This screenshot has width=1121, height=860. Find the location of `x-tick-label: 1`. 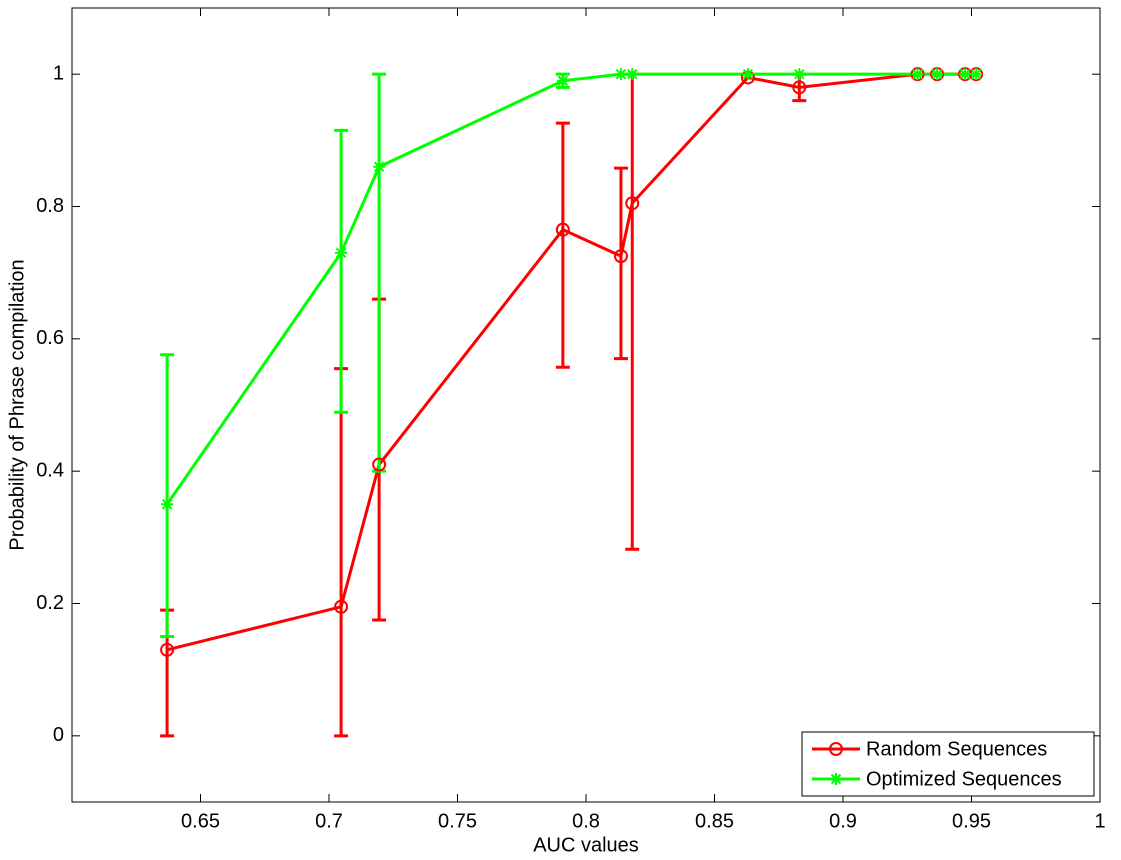

x-tick-label: 1 is located at coordinates (1099, 821).